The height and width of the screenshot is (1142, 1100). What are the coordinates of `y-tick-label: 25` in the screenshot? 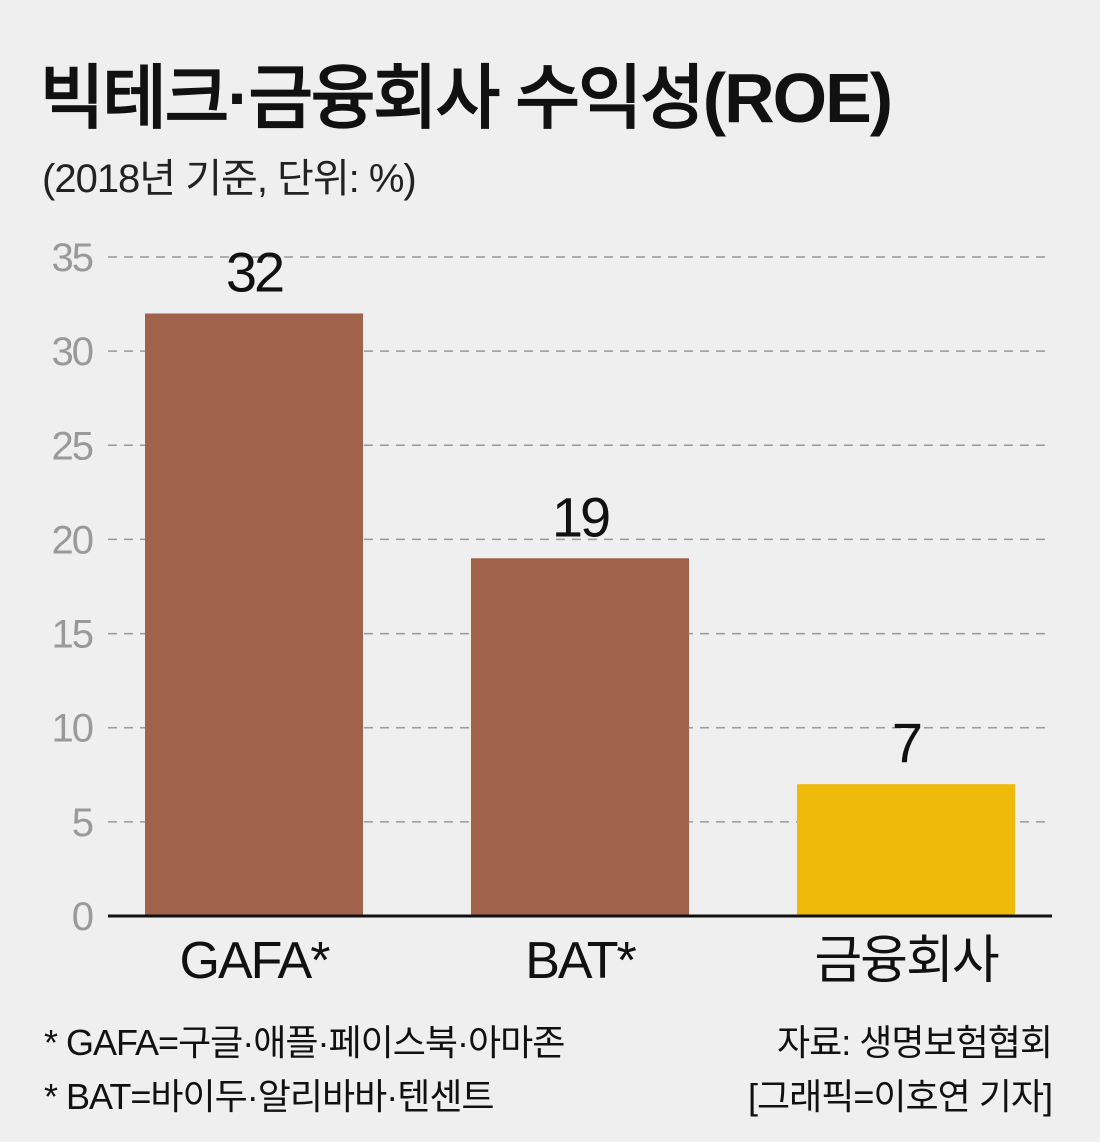 It's located at (72, 446).